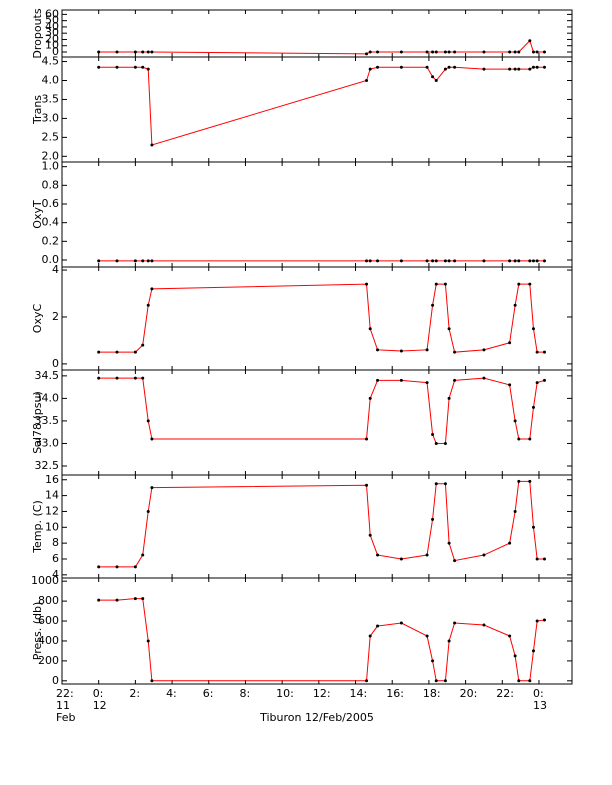 The width and height of the screenshot is (612, 785). Describe the element at coordinates (37, 33) in the screenshot. I see `y-axis-label: Dropouts` at that location.